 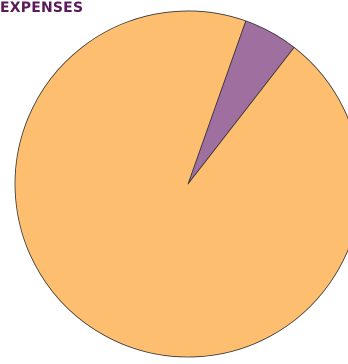 What do you see at coordinates (42, 8) in the screenshot?
I see `chart-title: EXPENSES` at bounding box center [42, 8].